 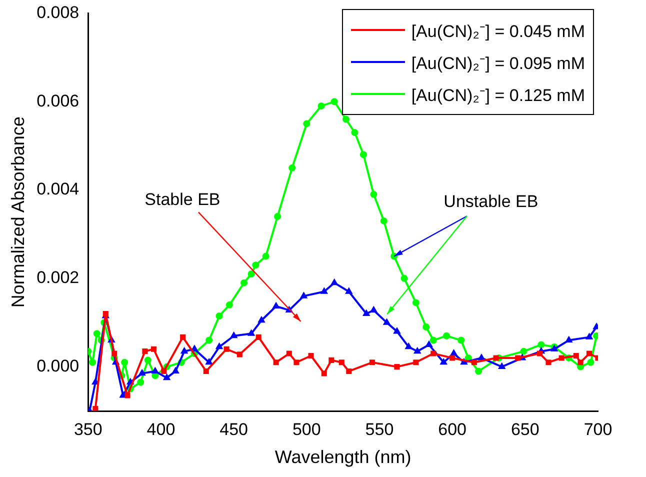 What do you see at coordinates (88, 429) in the screenshot?
I see `x-tick-label: 350` at bounding box center [88, 429].